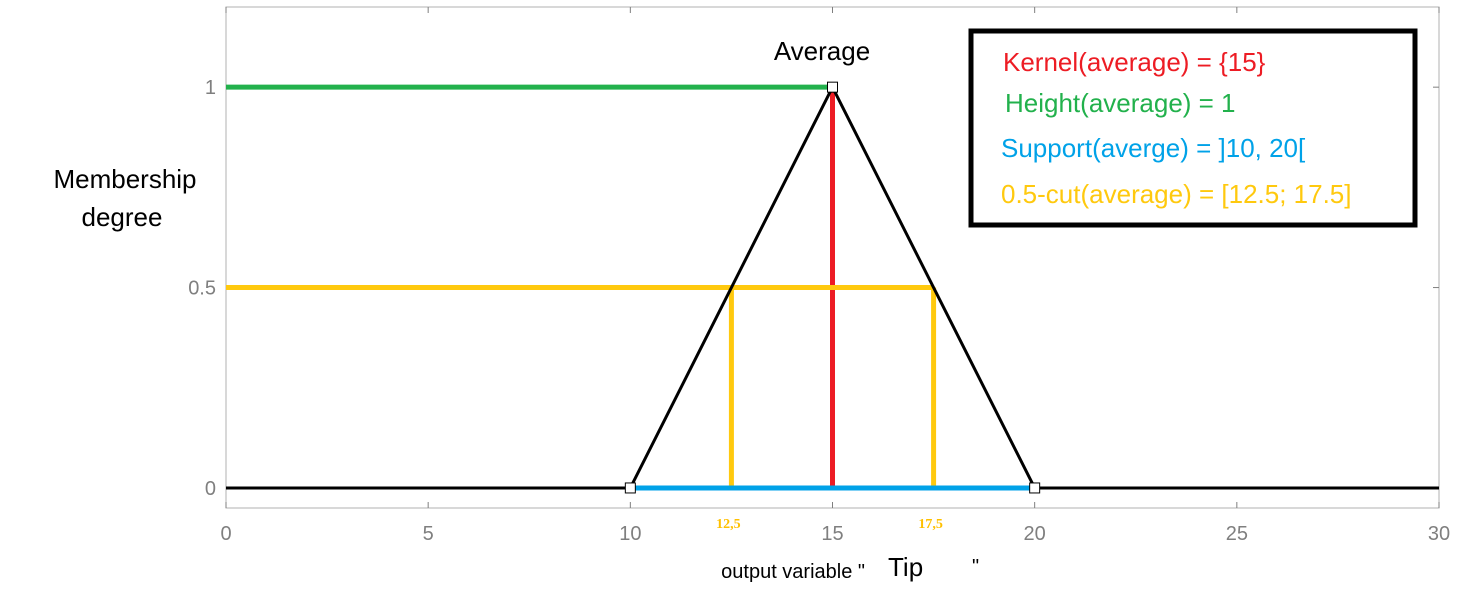 This screenshot has height=589, width=1476. Describe the element at coordinates (225, 534) in the screenshot. I see `x-tick-label: 0` at that location.